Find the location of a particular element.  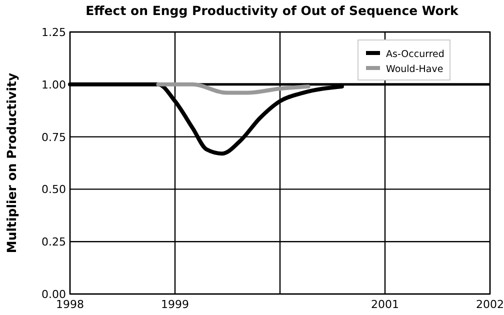

chart-title: Effect on Engg Productivity of Out of Sequence Work is located at coordinates (273, 10).